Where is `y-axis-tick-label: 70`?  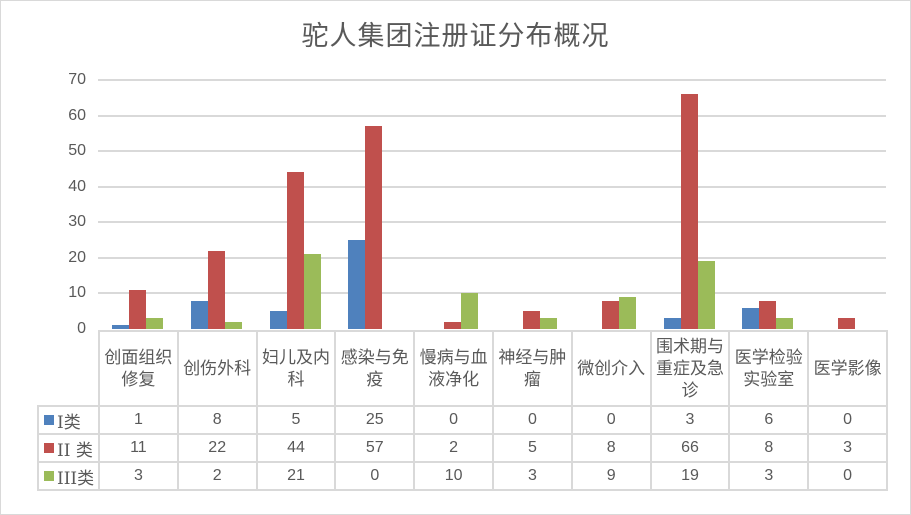 y-axis-tick-label: 70 is located at coordinates (77, 79).